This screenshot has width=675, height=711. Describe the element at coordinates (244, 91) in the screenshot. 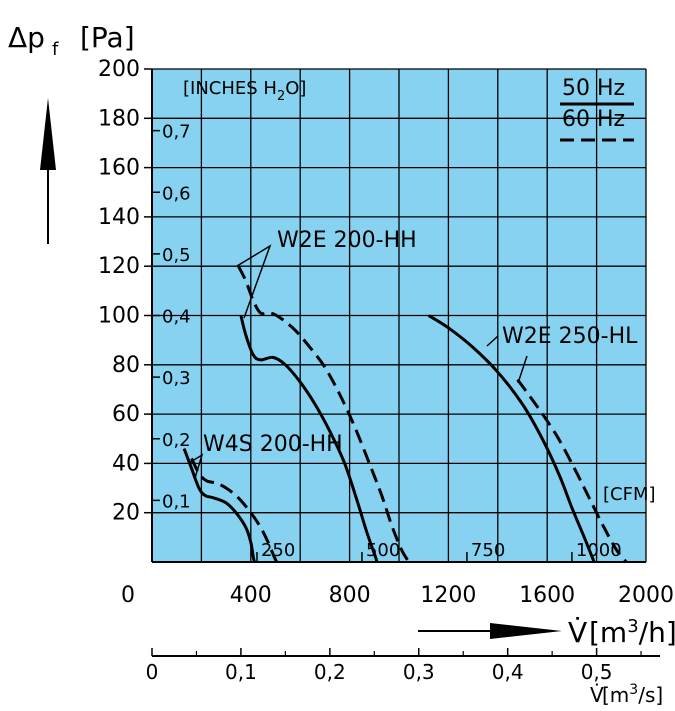

I see `inches-label: [INCHES H2O]` at that location.